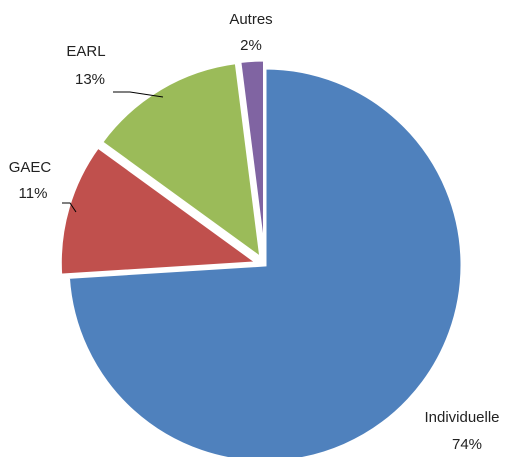 Image resolution: width=522 pixels, height=457 pixels. Describe the element at coordinates (33, 193) in the screenshot. I see `slice-value-label: 11%` at that location.